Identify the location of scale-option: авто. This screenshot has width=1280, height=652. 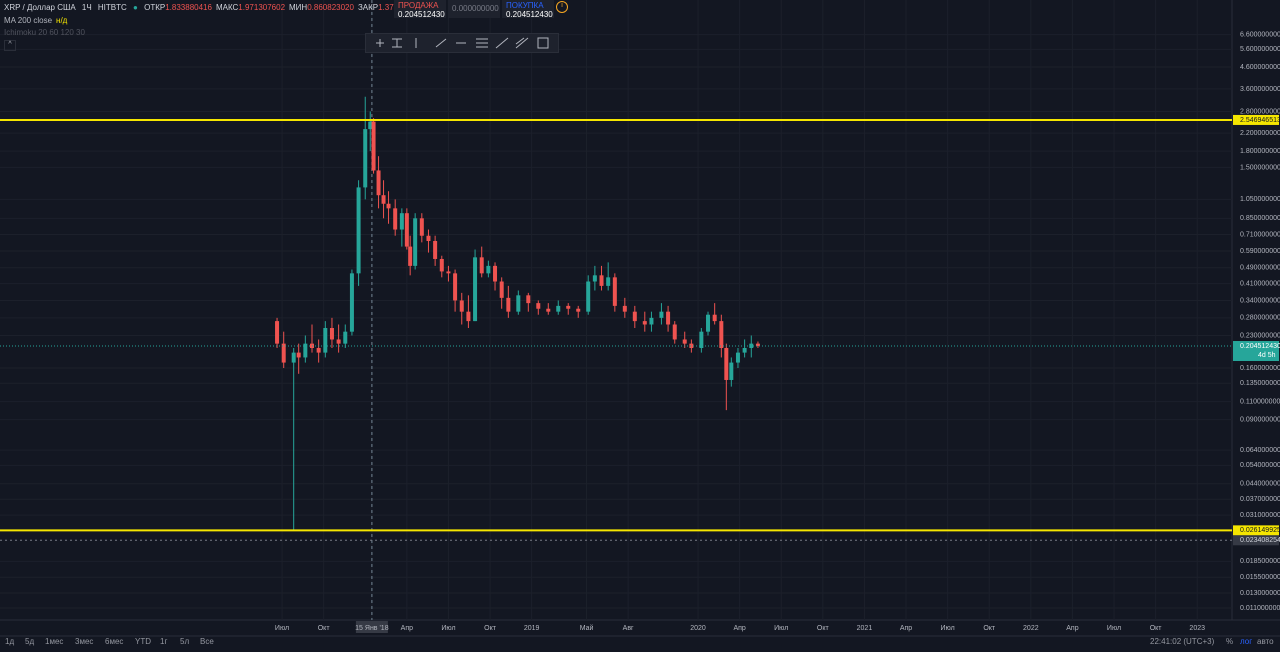
(1265, 641).